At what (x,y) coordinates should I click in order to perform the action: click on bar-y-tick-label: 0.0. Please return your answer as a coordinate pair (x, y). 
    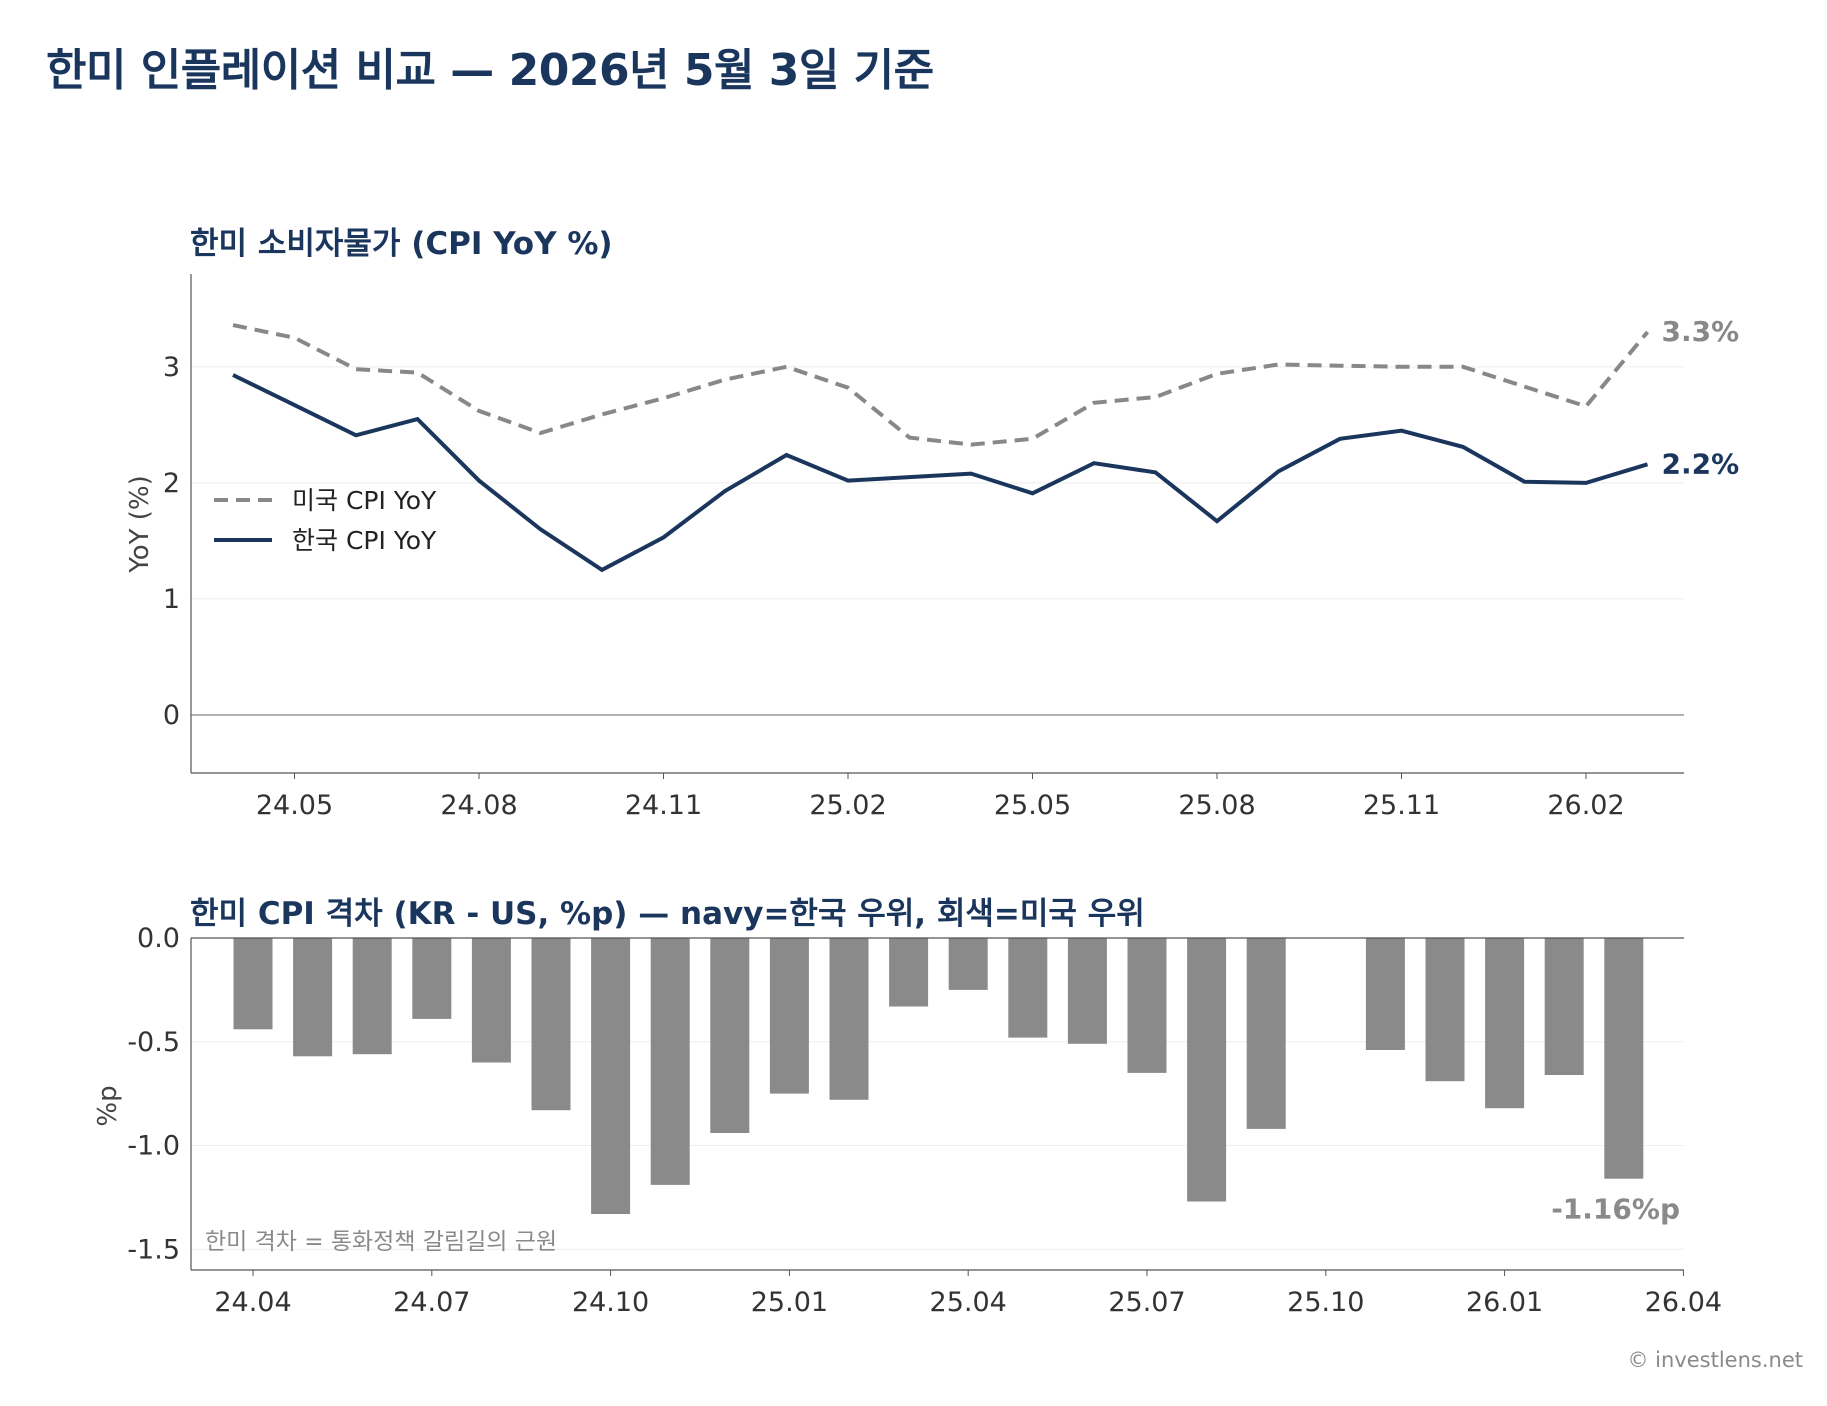
    Looking at the image, I should click on (158, 938).